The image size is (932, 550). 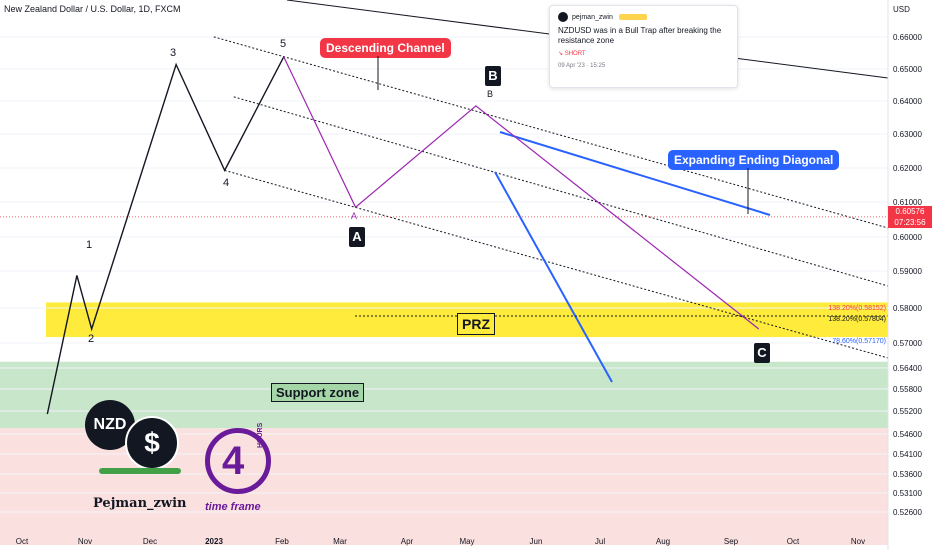 I want to click on time-tick-label: Feb, so click(x=282, y=541).